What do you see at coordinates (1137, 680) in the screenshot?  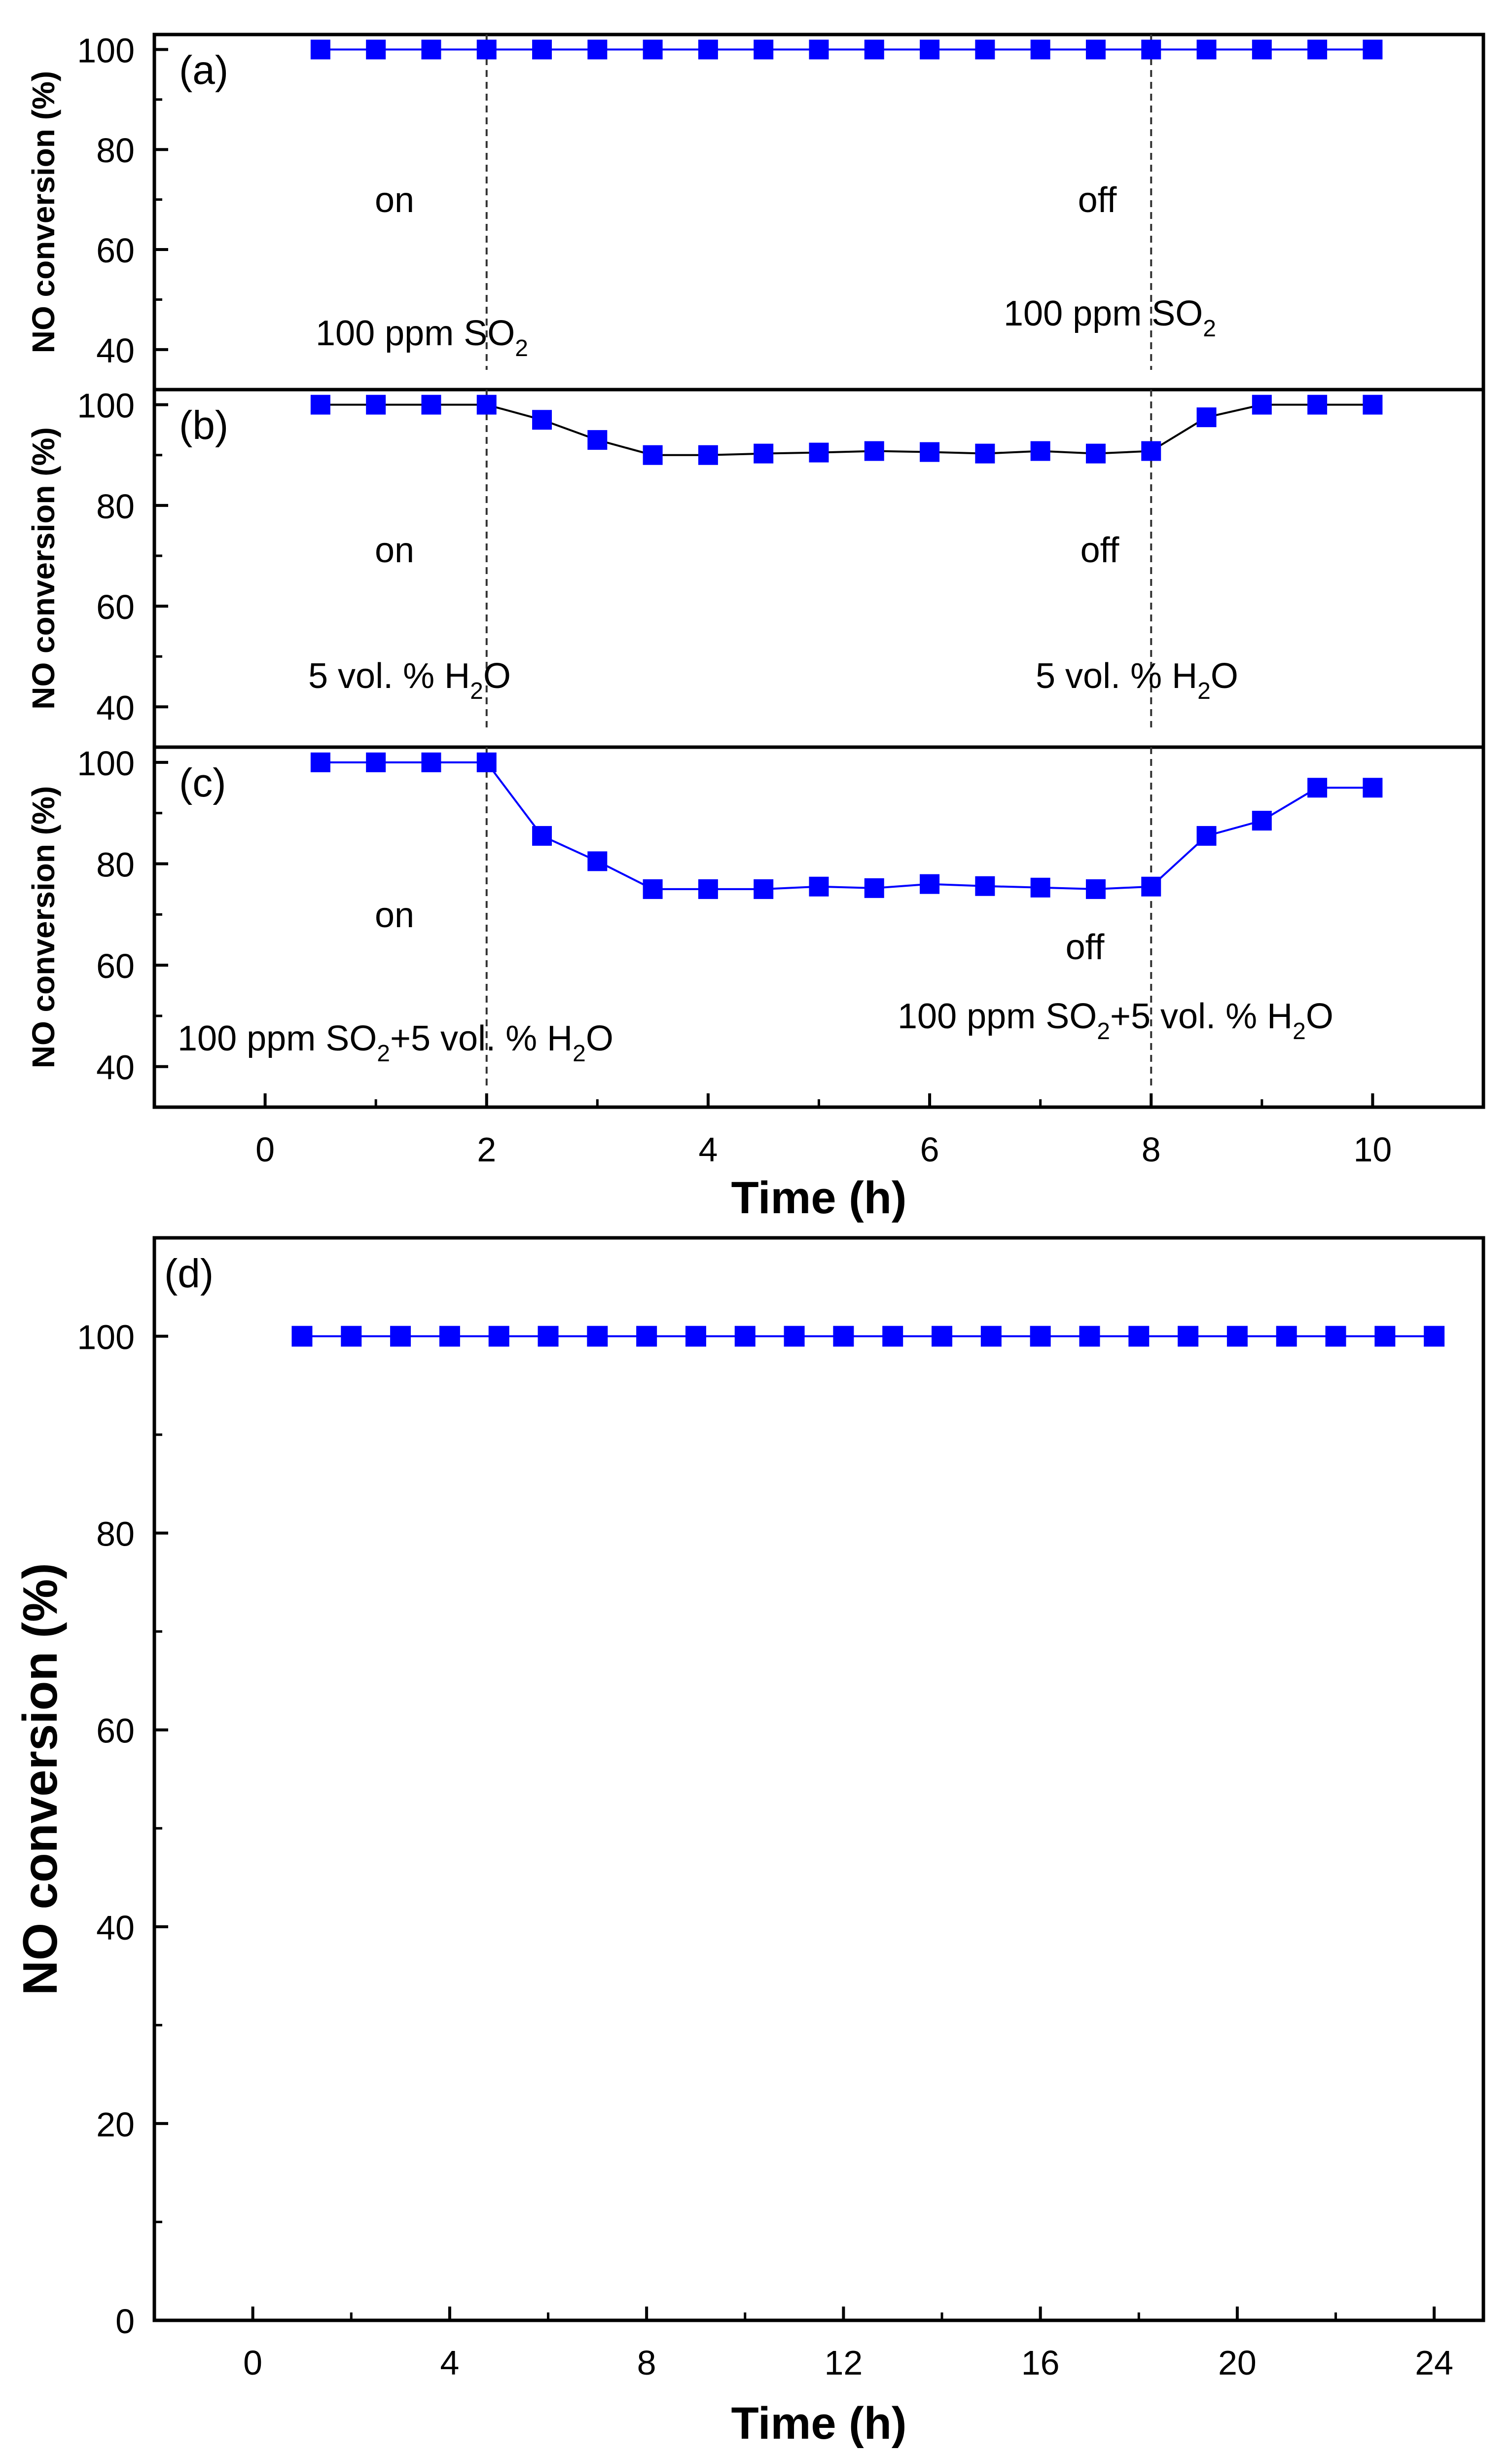 I see `event-gas-label: 5 vol. % H2O` at bounding box center [1137, 680].